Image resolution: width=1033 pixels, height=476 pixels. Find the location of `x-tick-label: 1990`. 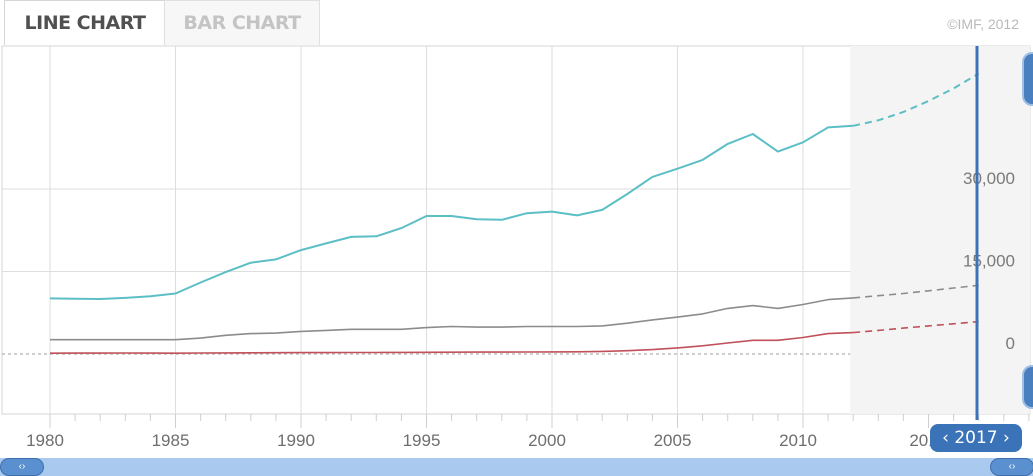

x-tick-label: 1990 is located at coordinates (296, 440).